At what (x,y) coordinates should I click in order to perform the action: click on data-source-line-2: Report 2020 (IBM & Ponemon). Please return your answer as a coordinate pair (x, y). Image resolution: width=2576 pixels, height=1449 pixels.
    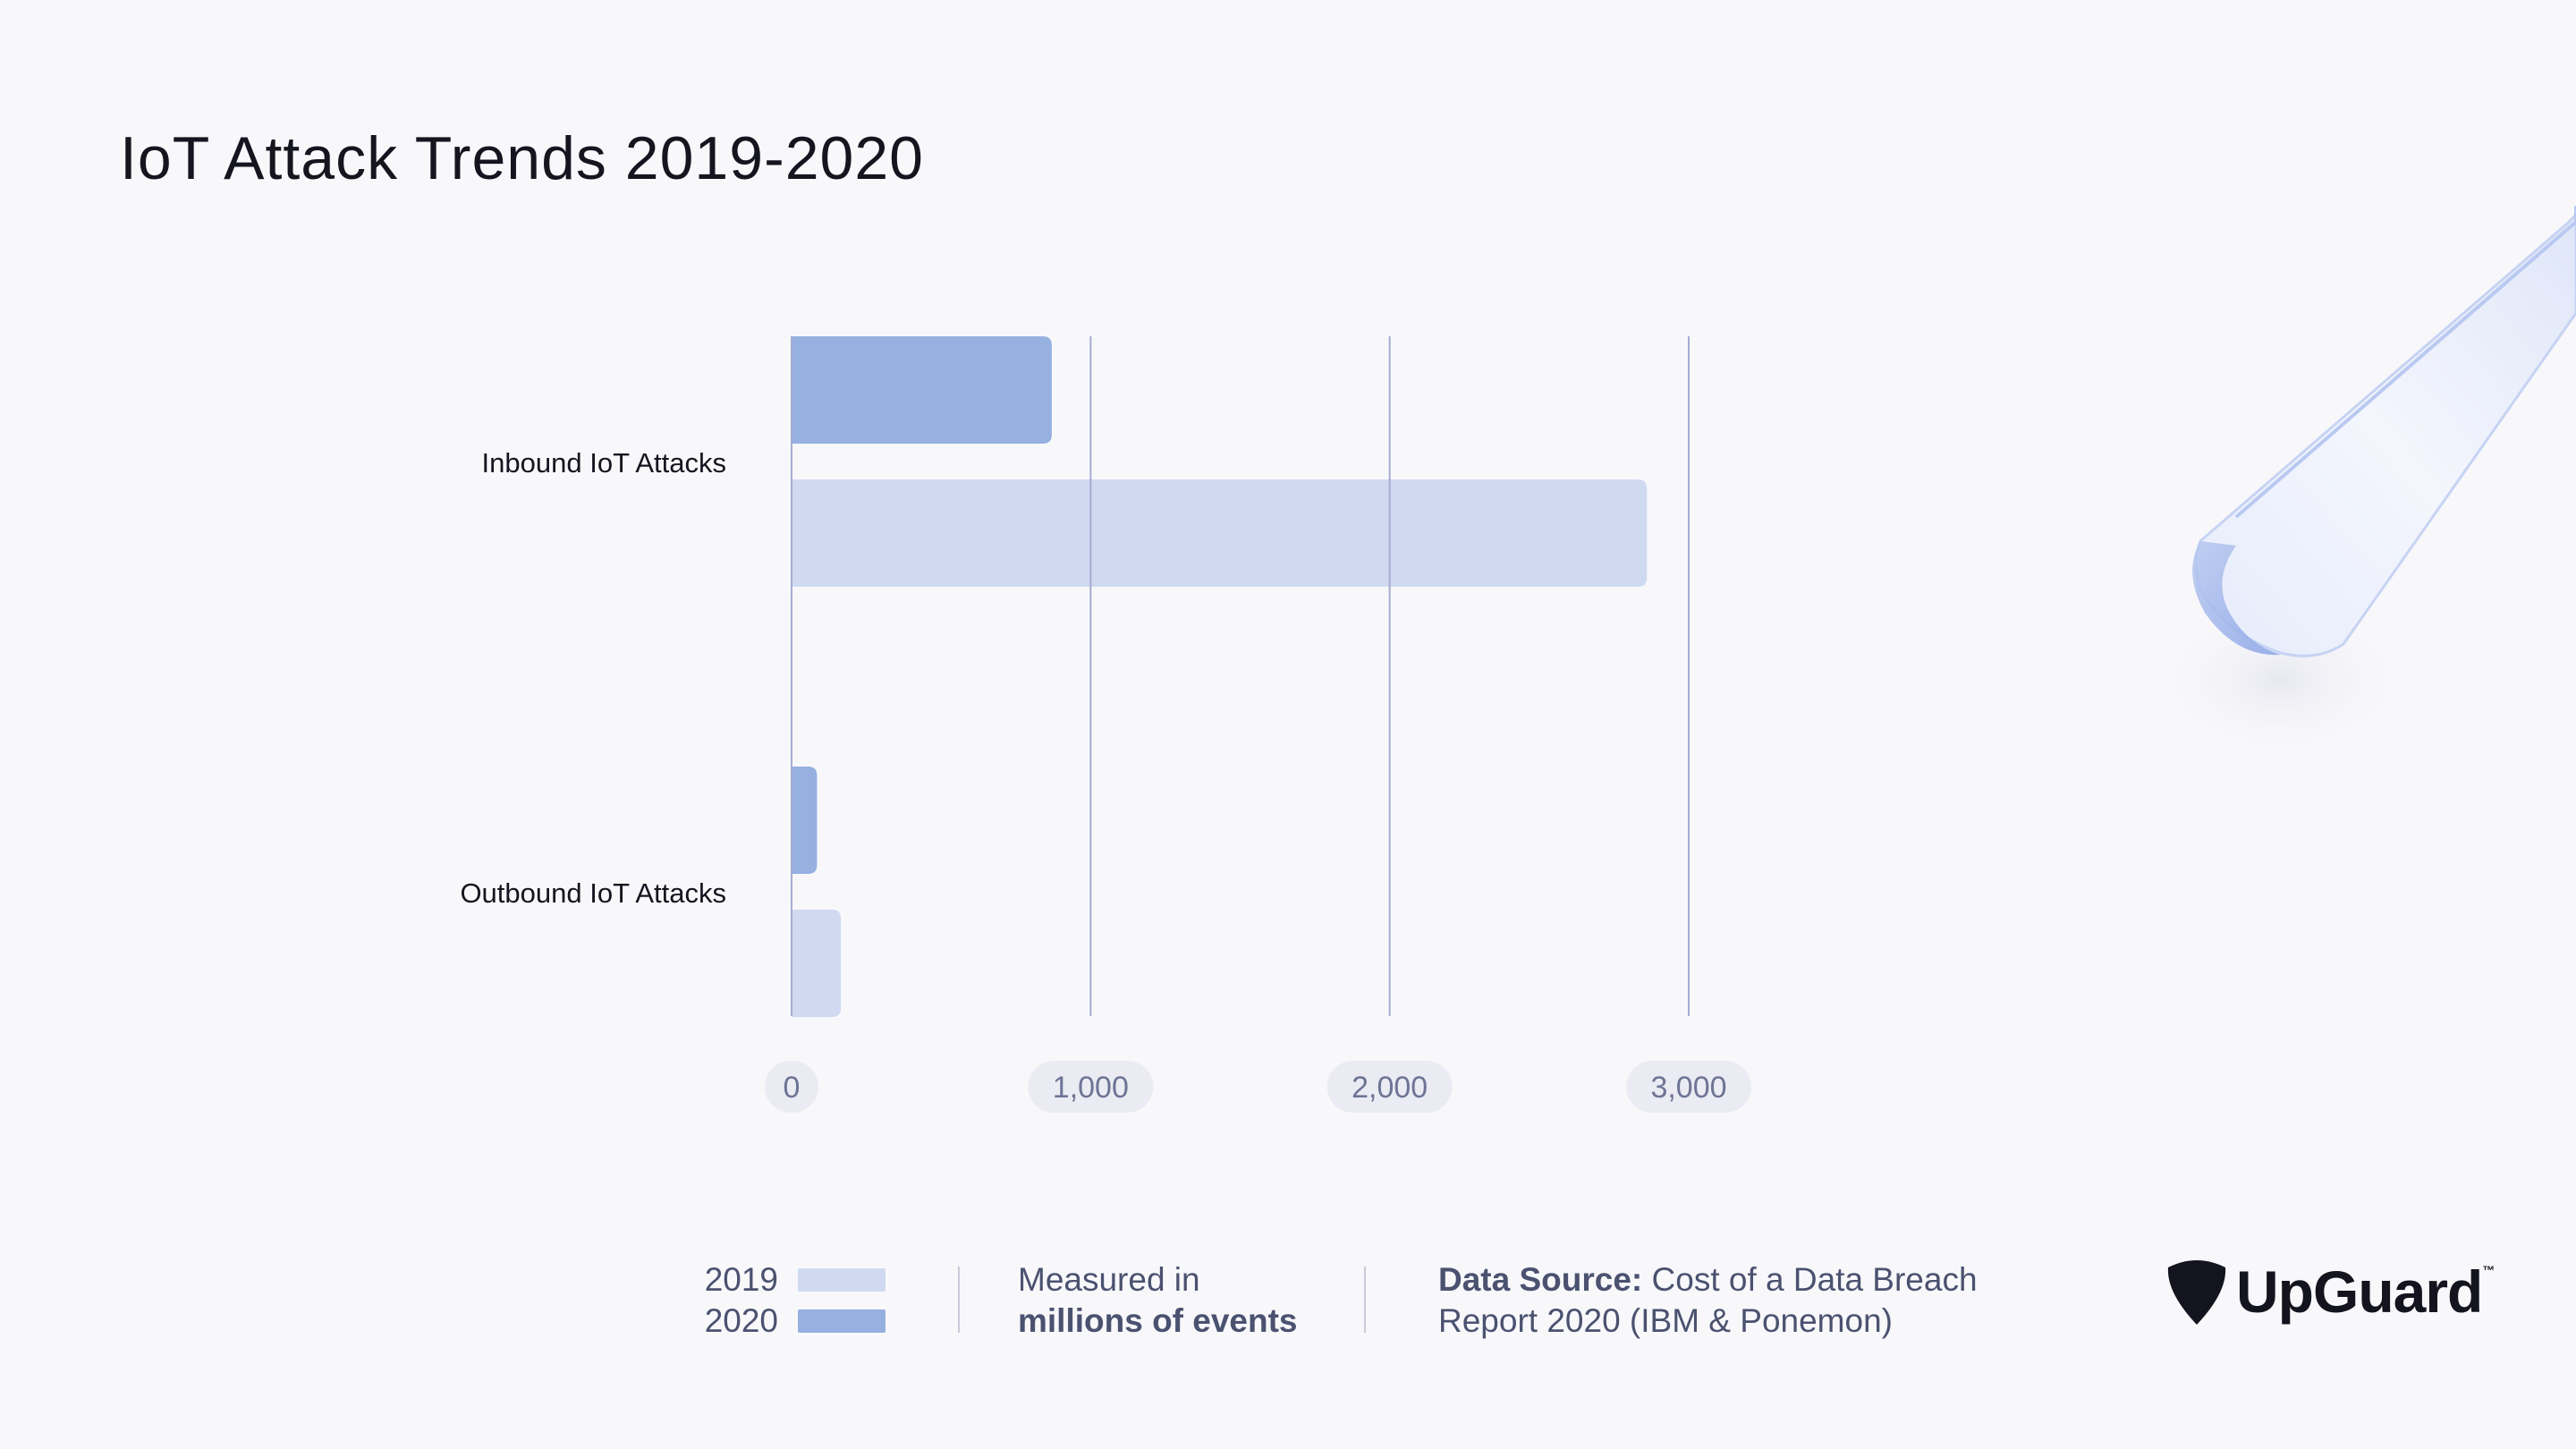
    Looking at the image, I should click on (1665, 1320).